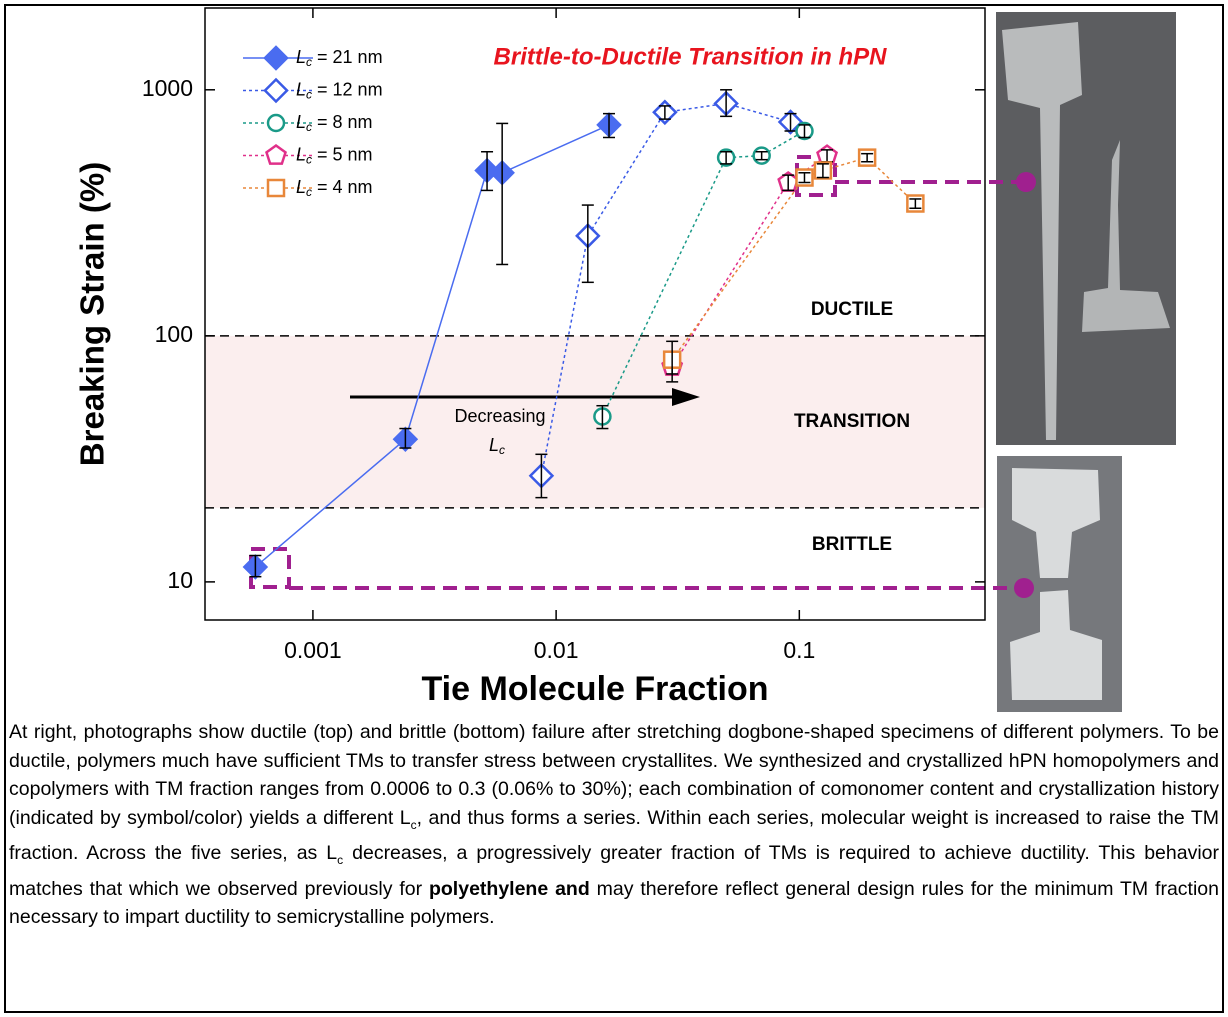  I want to click on legend-label-part: = 5 nm, so click(342, 154).